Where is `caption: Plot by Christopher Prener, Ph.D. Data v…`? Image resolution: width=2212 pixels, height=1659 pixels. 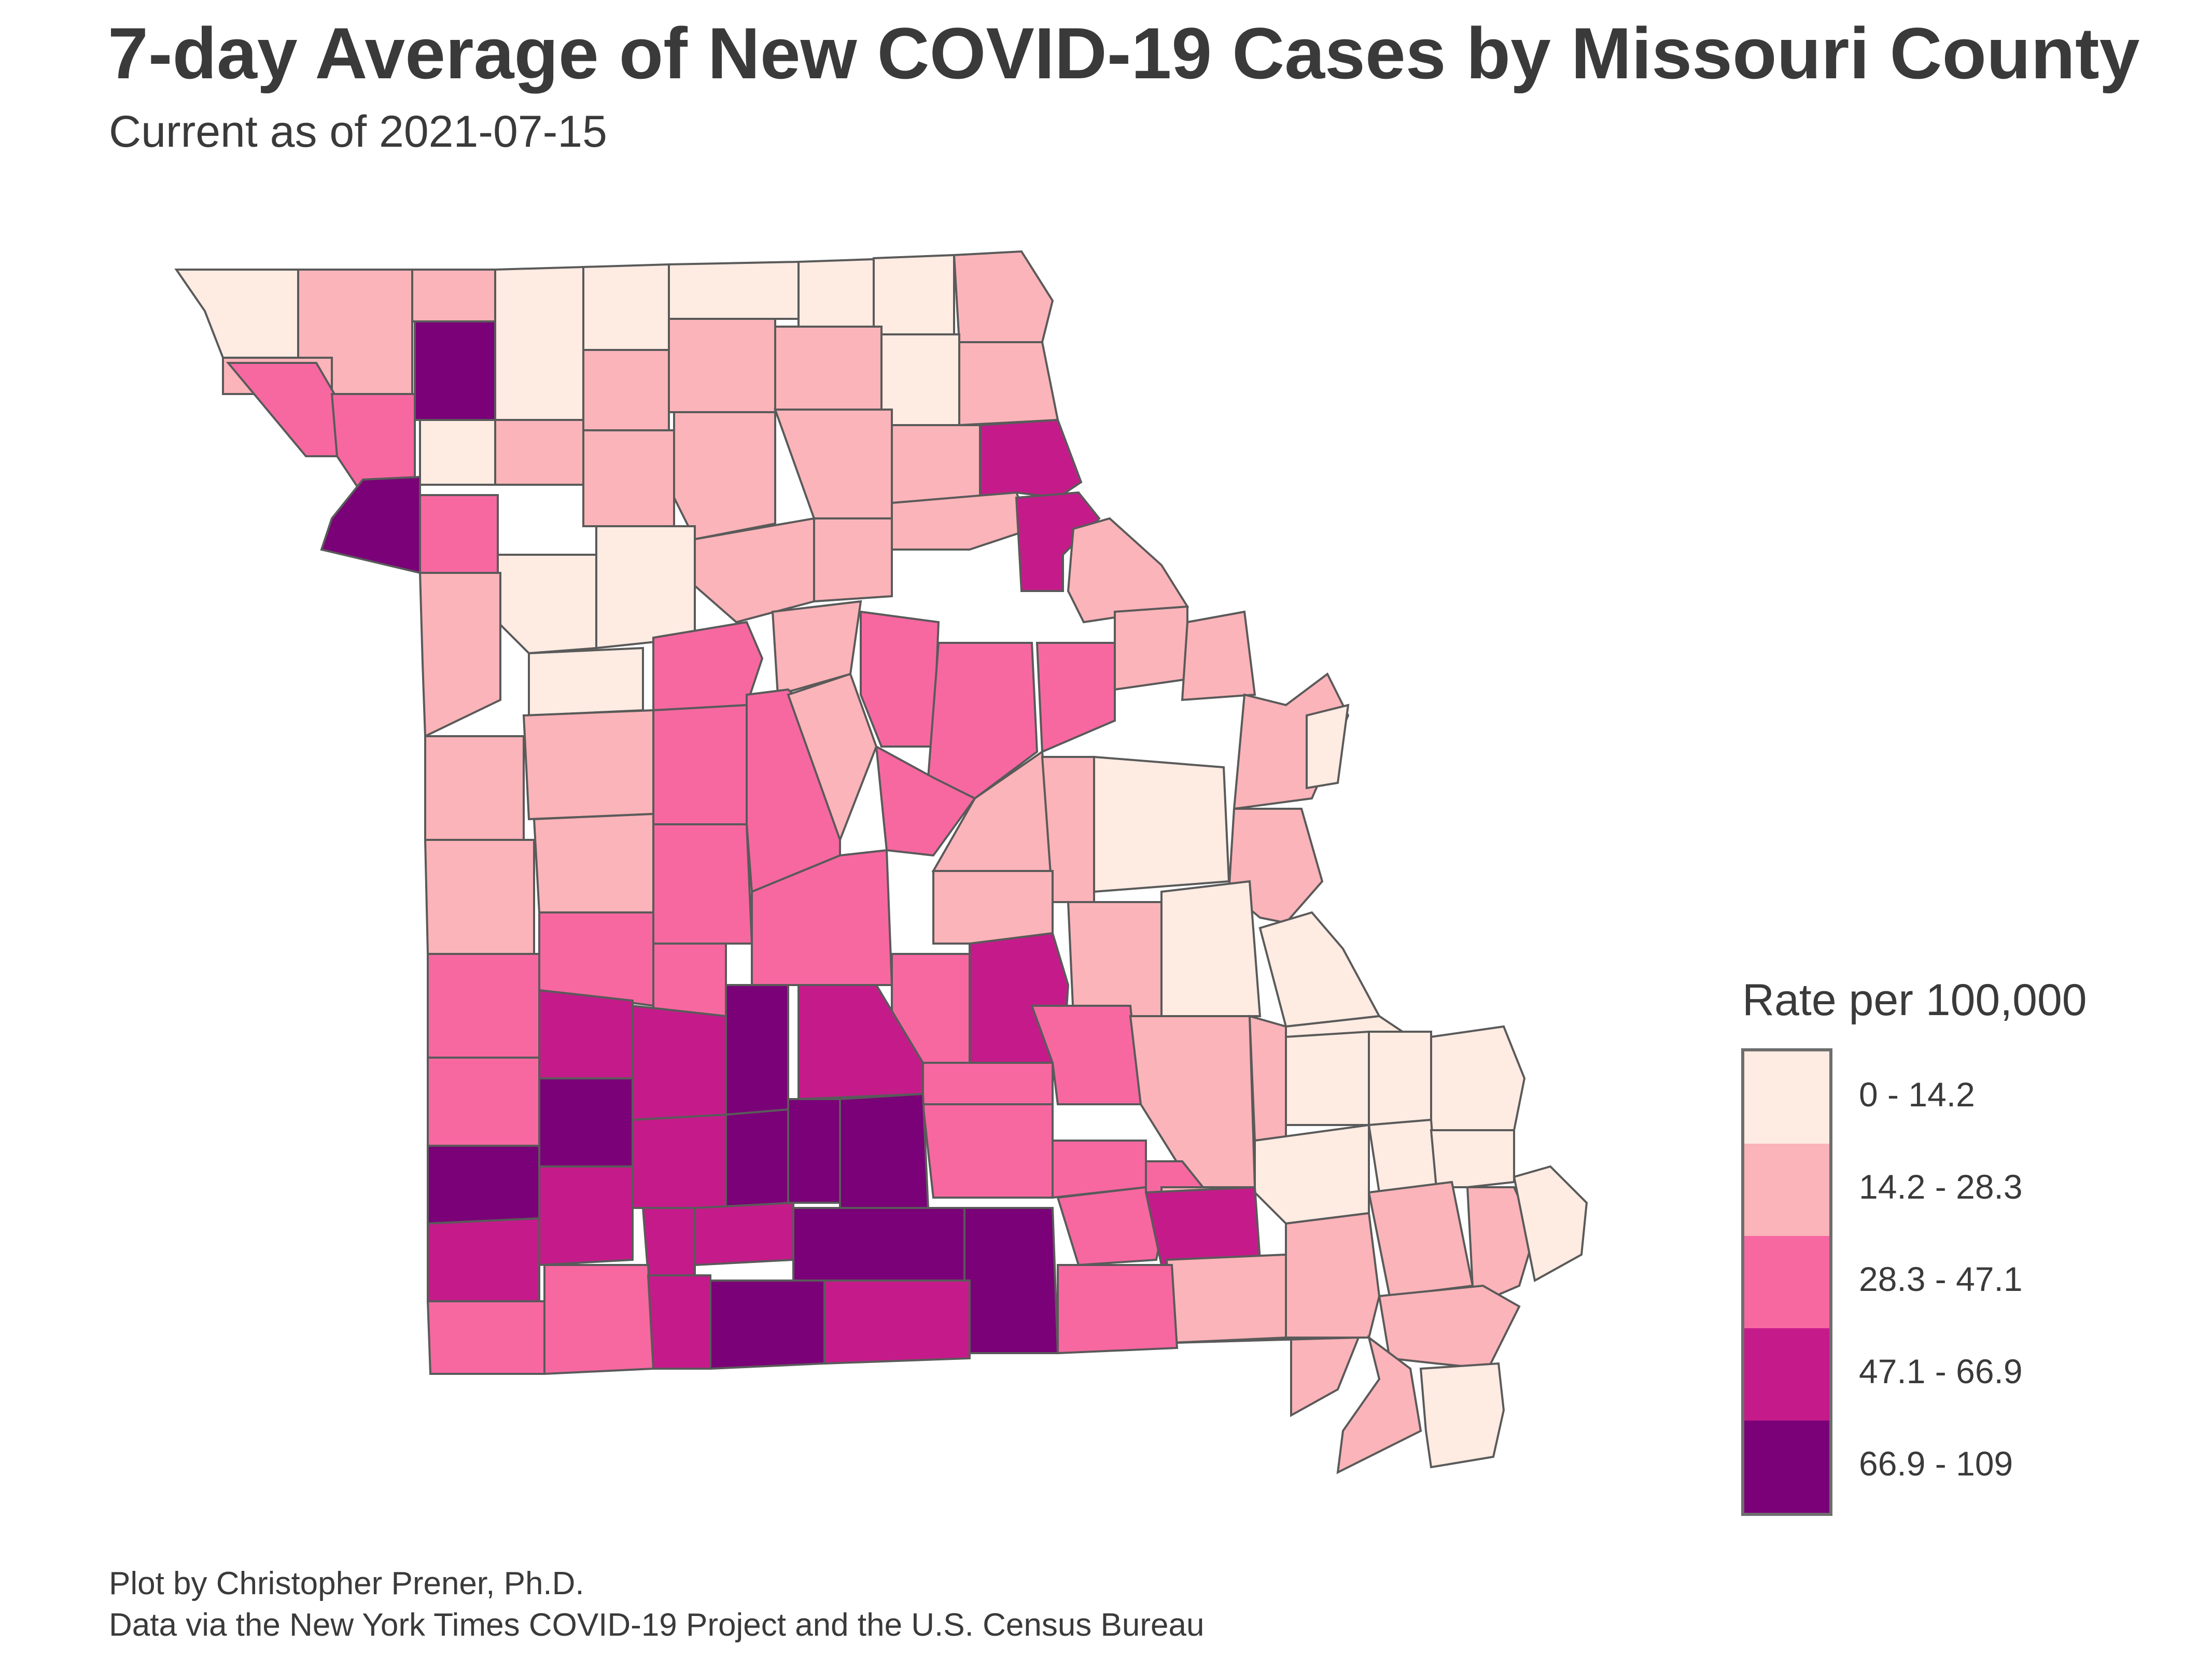
caption: Plot by Christopher Prener, Ph.D. Data v… is located at coordinates (656, 1604).